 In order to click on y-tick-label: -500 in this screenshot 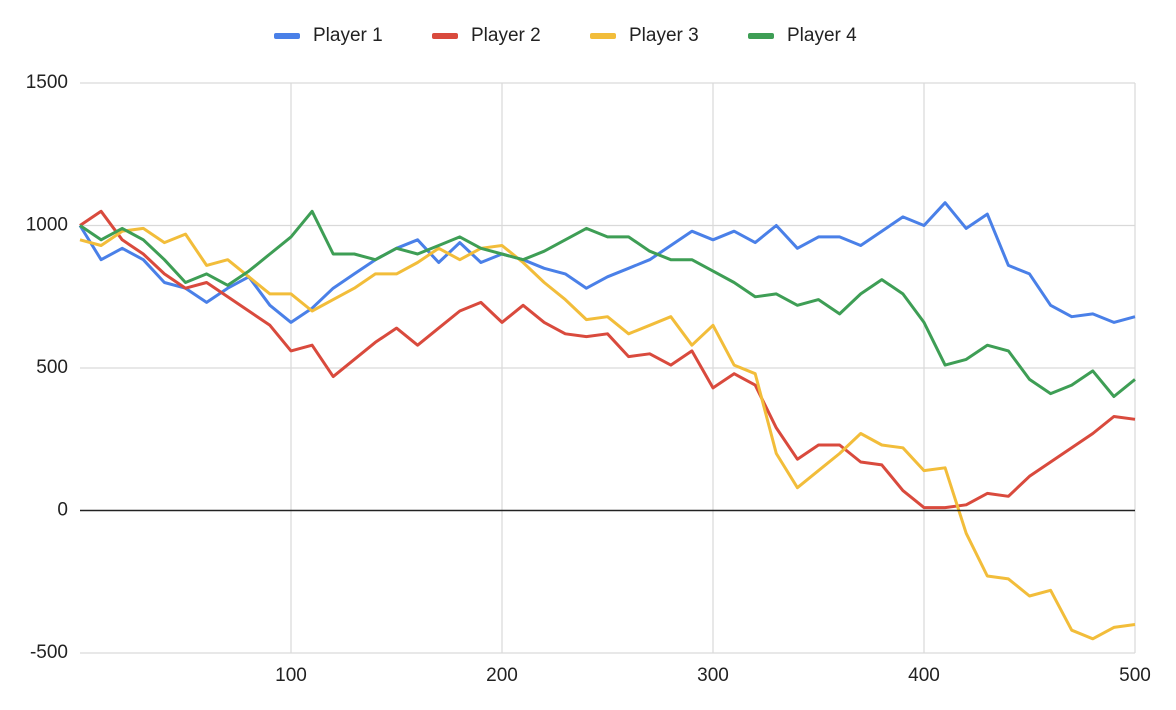, I will do `click(49, 652)`.